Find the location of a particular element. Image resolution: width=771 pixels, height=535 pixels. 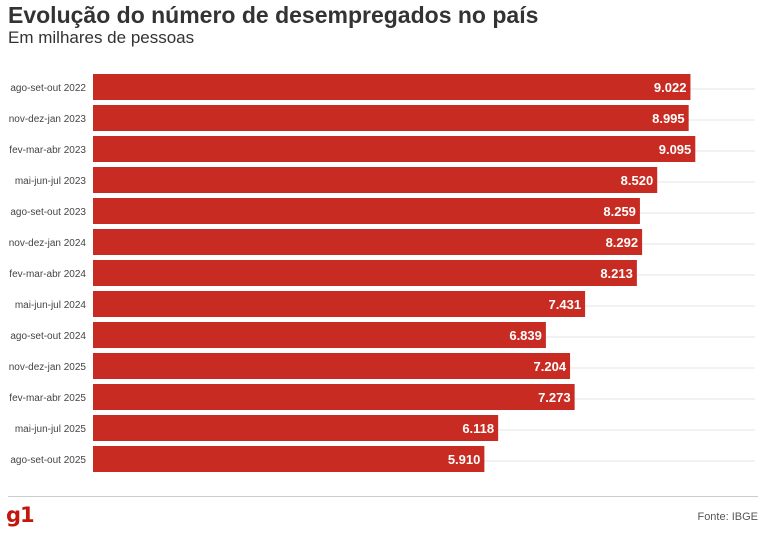

bar-value-label: 8.213 is located at coordinates (616, 273).